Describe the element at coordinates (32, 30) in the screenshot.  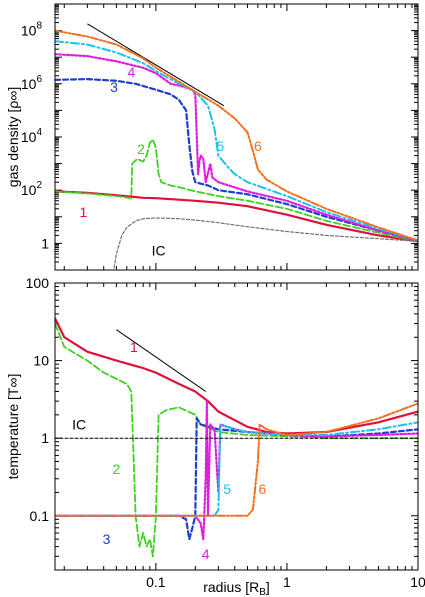
I see `y-tick-label: 10⁸` at that location.